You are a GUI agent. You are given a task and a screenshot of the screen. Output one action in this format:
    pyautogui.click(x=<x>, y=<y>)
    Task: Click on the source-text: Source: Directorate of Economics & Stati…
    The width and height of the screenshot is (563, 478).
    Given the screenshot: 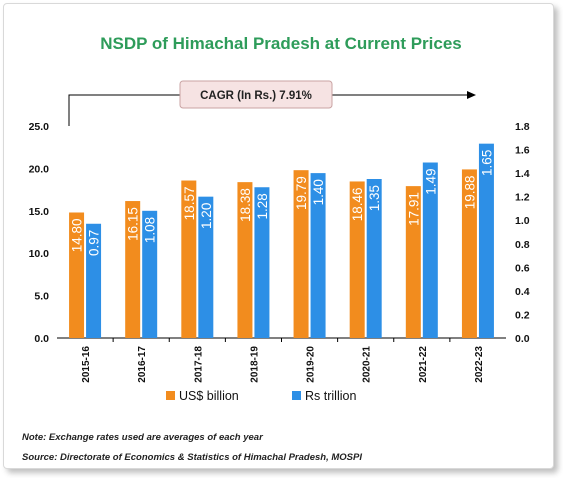 What is the action you would take?
    pyautogui.click(x=192, y=457)
    